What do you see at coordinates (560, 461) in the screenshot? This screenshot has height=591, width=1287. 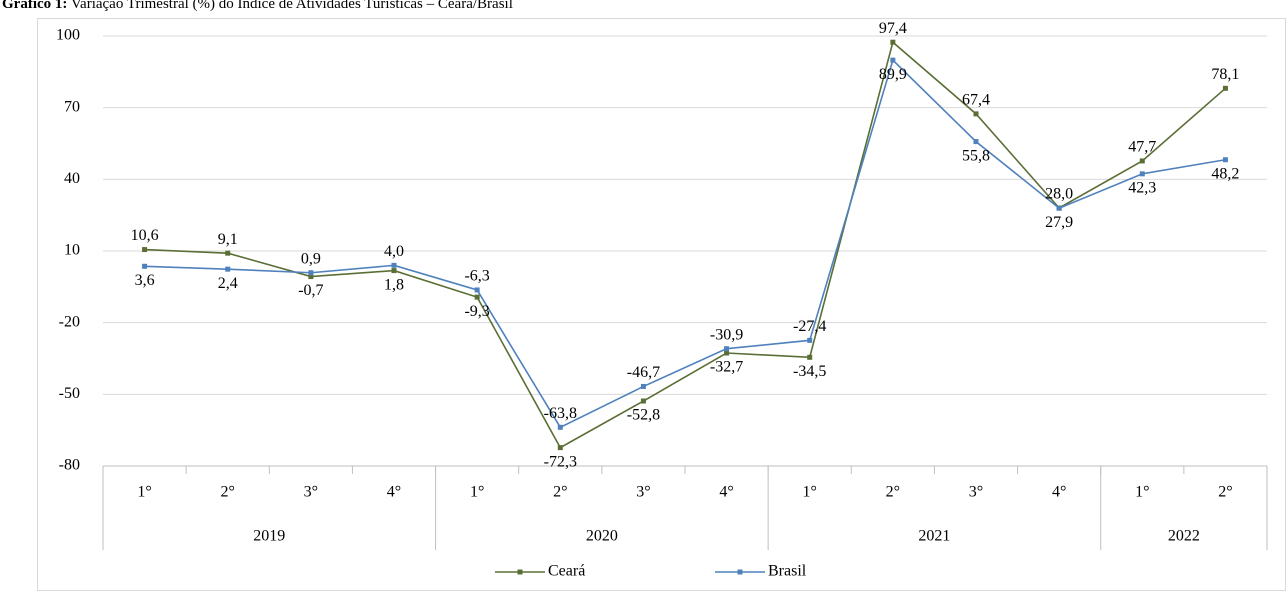 I see `value-label: -72,3` at bounding box center [560, 461].